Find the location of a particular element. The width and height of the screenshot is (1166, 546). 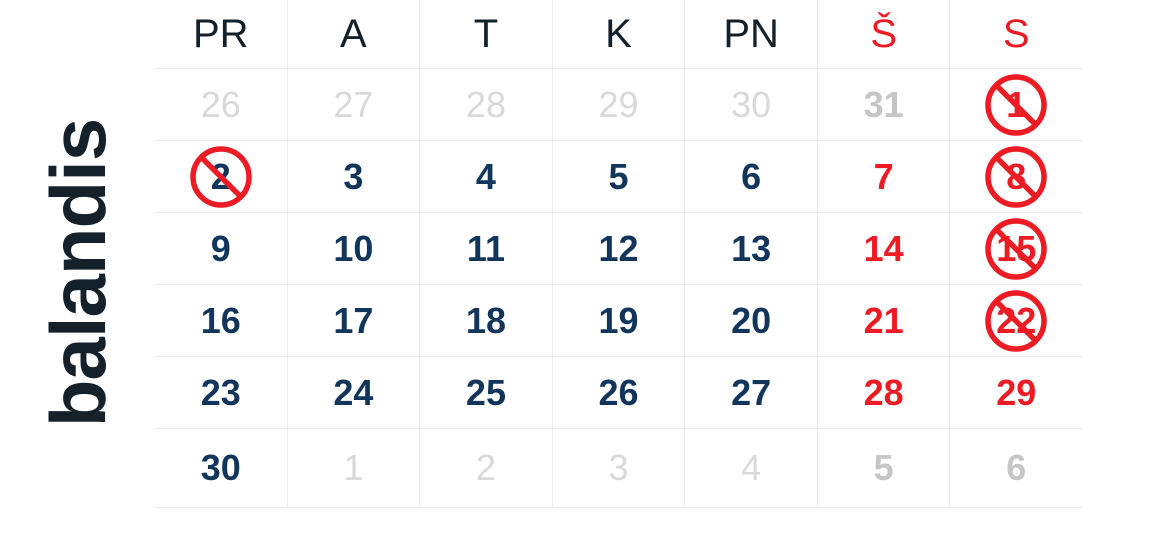

calendar-week-row: 23 24 25 26 27 28 29 is located at coordinates (618, 392).